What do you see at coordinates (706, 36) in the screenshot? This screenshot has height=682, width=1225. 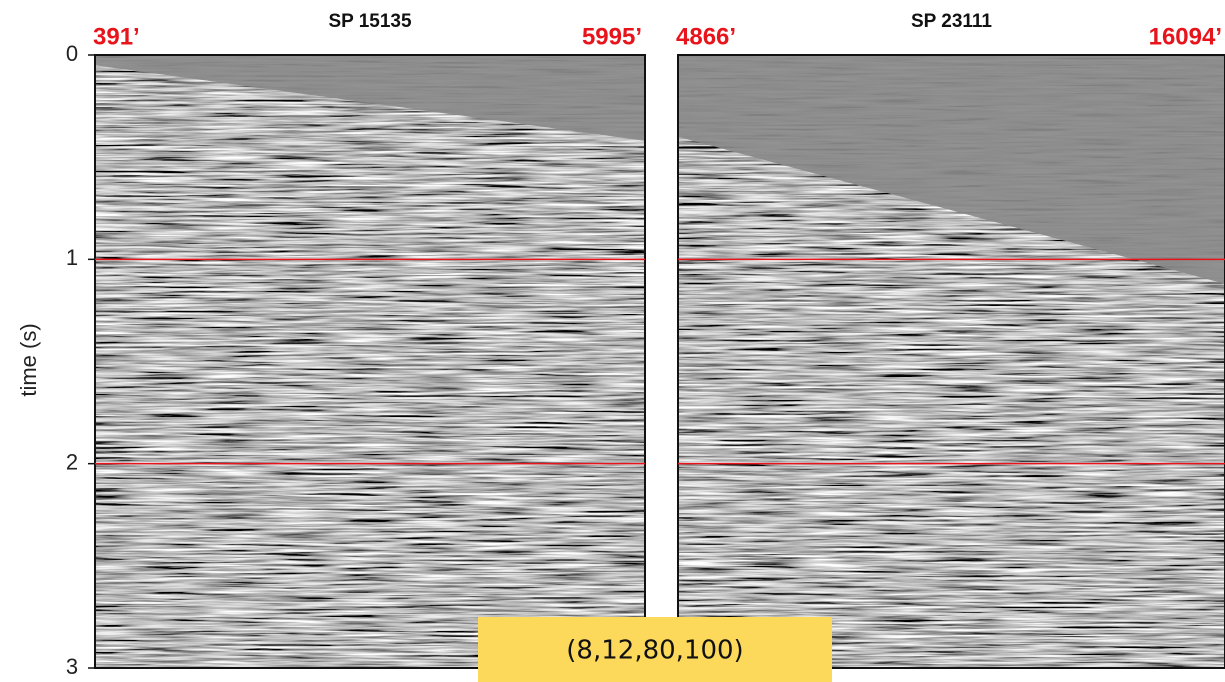 I see `left-offset: 4866’` at bounding box center [706, 36].